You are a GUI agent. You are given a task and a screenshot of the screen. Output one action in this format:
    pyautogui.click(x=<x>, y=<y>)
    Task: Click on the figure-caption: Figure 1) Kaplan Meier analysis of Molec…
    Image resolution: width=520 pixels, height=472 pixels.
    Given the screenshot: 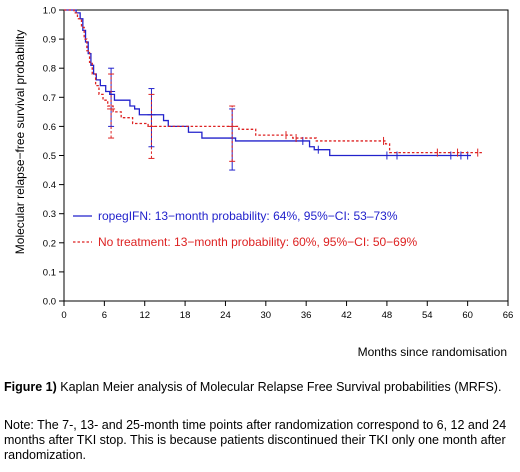 What is the action you would take?
    pyautogui.click(x=260, y=387)
    